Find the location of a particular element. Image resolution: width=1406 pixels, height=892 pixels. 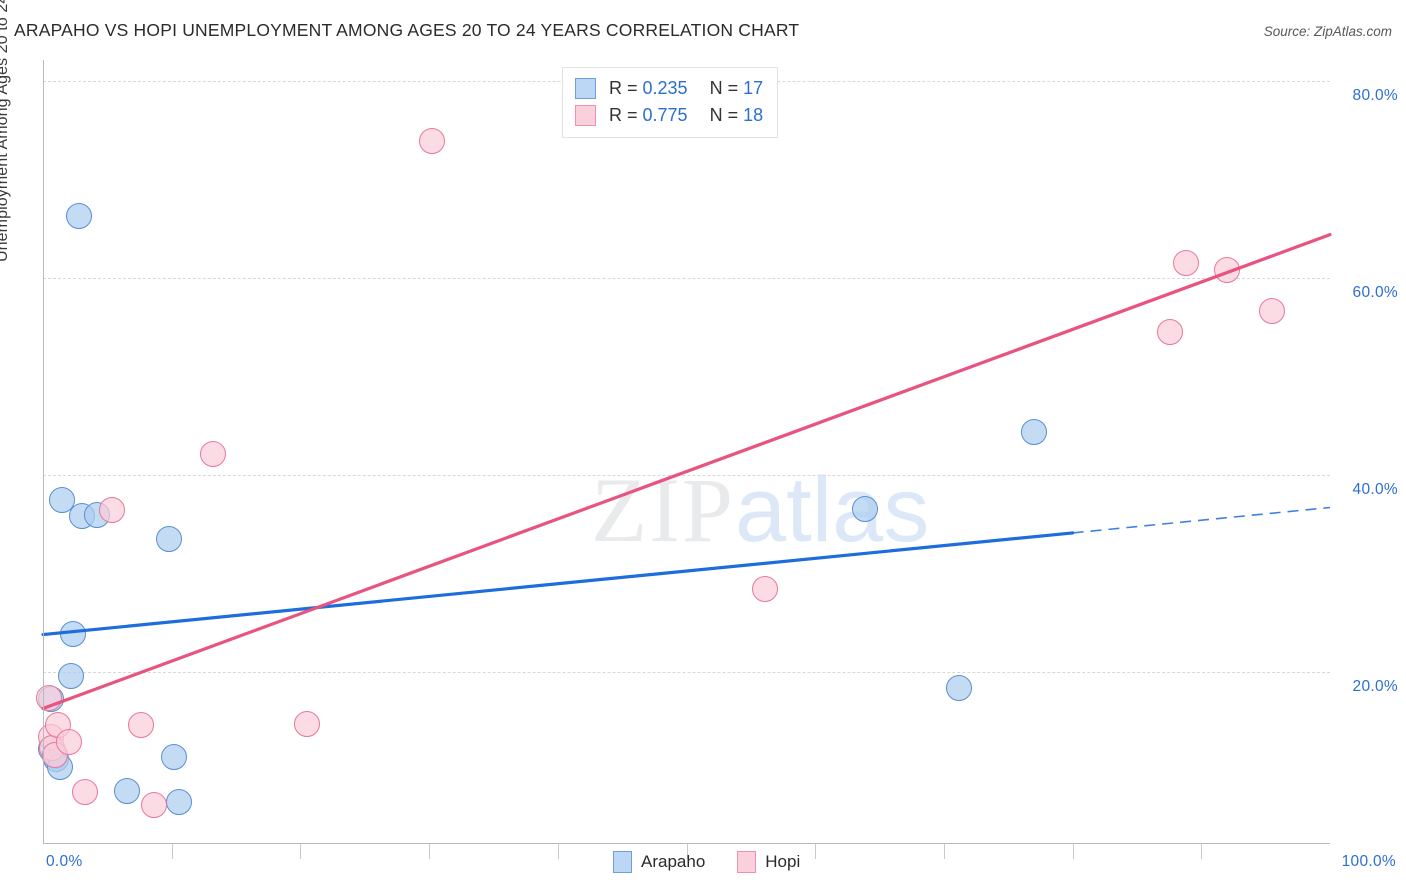

correlation-legend-row-arapaho: R = 0.235 N = 17 is located at coordinates (669, 88).